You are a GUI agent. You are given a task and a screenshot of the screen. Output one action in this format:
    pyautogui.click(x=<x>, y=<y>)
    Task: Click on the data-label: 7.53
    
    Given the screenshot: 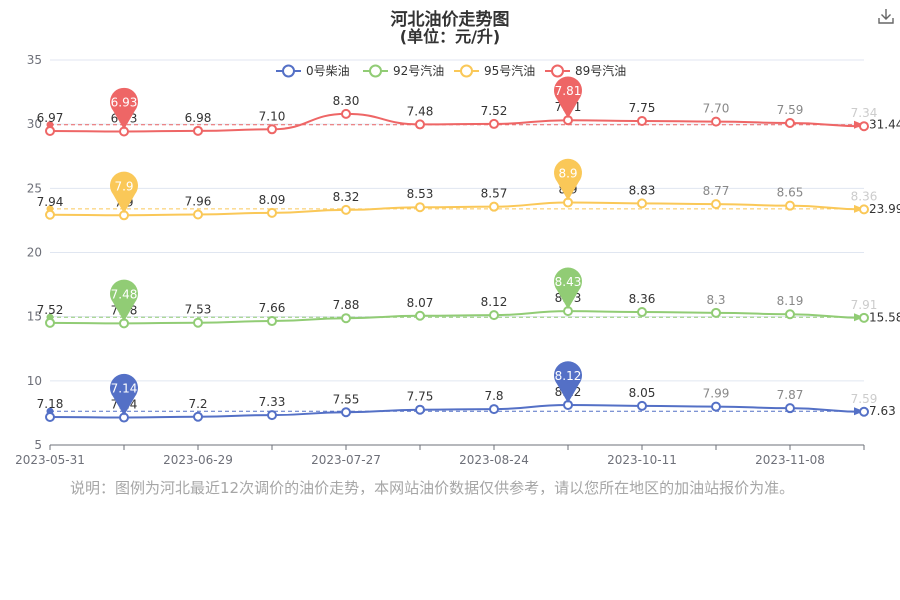 What is the action you would take?
    pyautogui.click(x=198, y=310)
    